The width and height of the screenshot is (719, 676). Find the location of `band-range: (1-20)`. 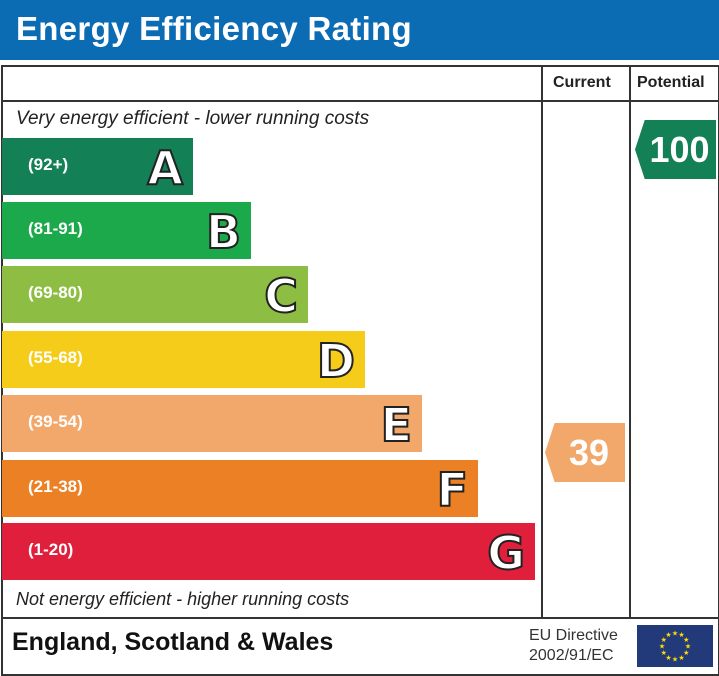

band-range: (1-20) is located at coordinates (51, 549).